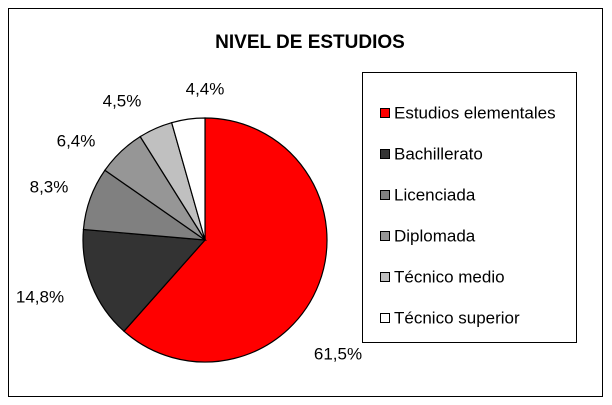 This screenshot has height=405, width=612. What do you see at coordinates (310, 42) in the screenshot?
I see `chart-title: NIVEL DE ESTUDIOS` at bounding box center [310, 42].